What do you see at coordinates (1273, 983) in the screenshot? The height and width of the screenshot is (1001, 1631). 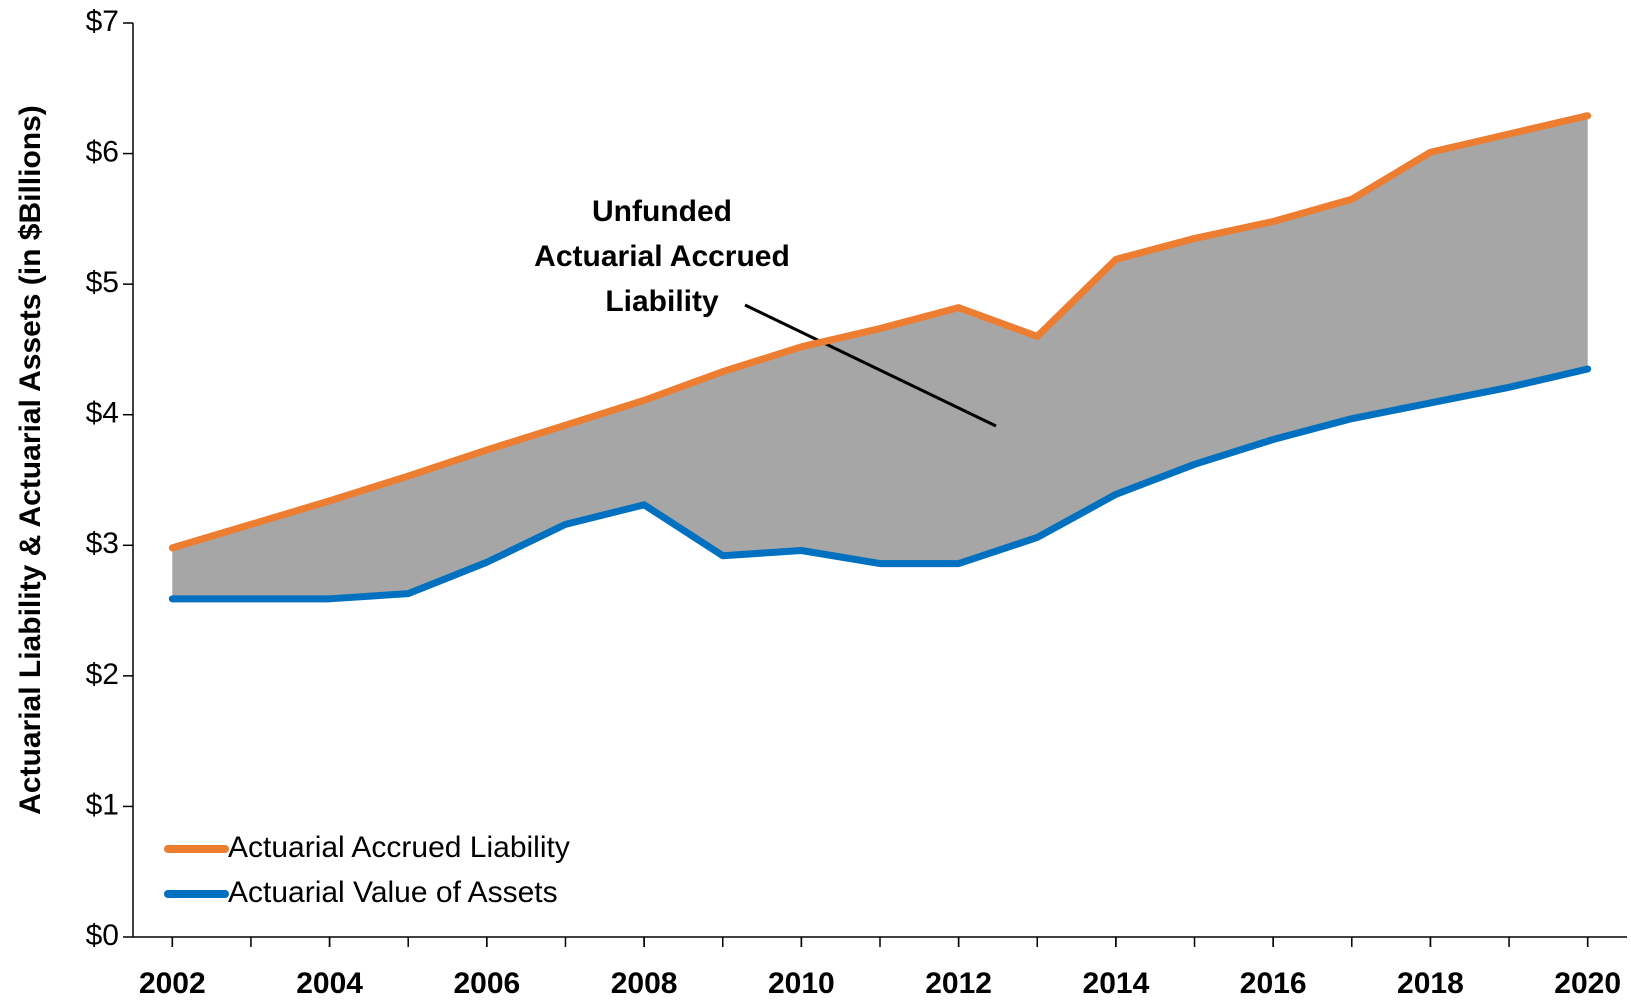 I see `x-tick-label: 2016` at bounding box center [1273, 983].